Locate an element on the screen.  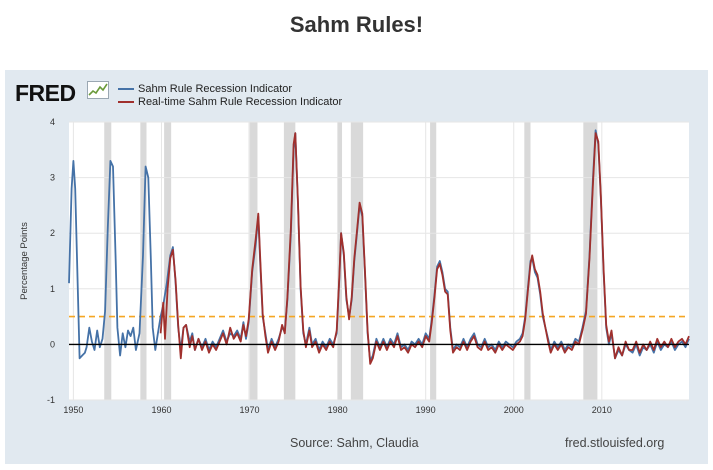
x-tick-label: 1980 is located at coordinates (338, 410).